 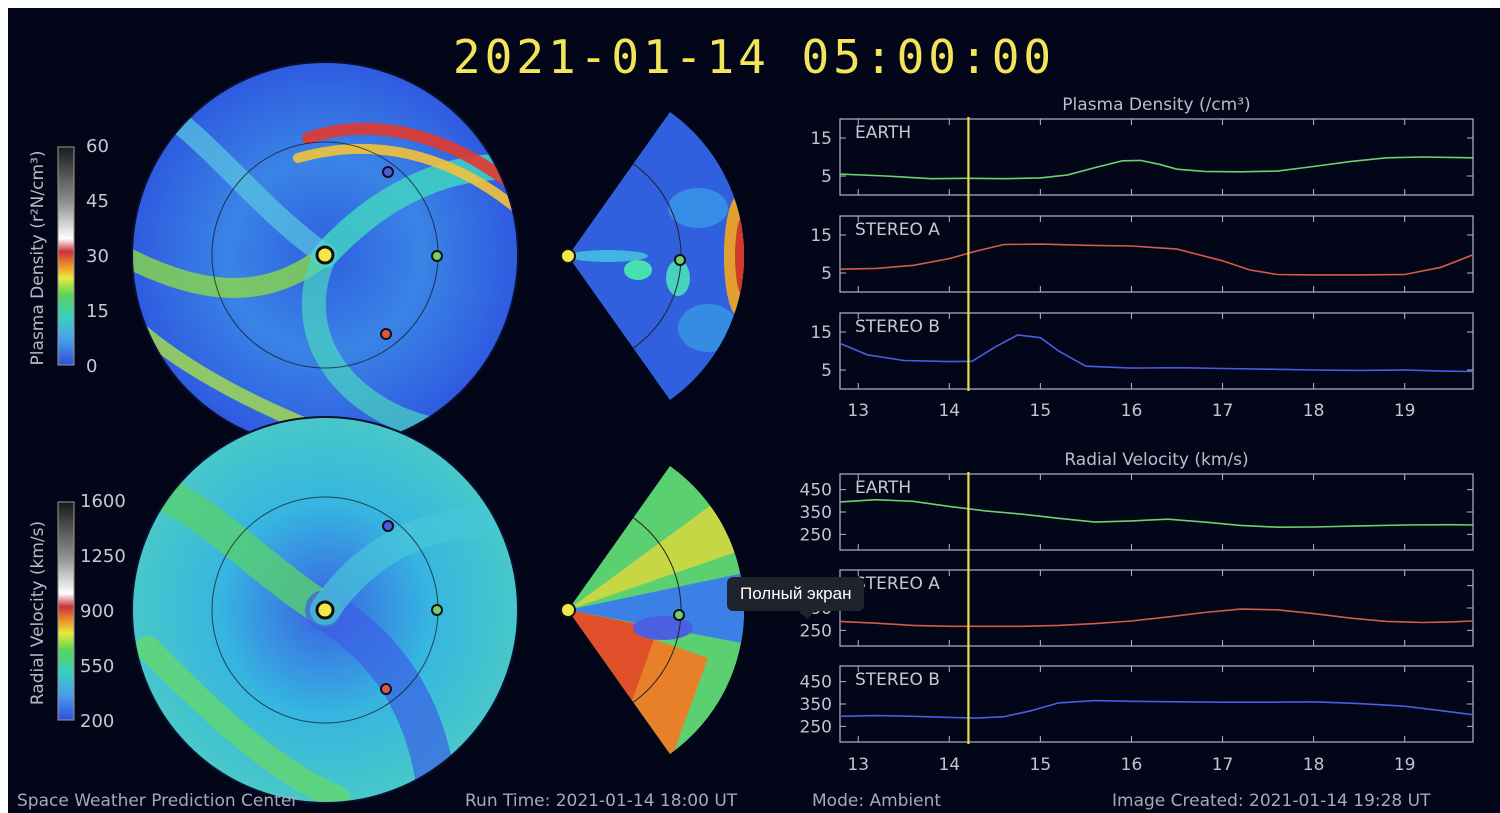 What do you see at coordinates (103, 501) in the screenshot?
I see `velocity-tick: 1600` at bounding box center [103, 501].